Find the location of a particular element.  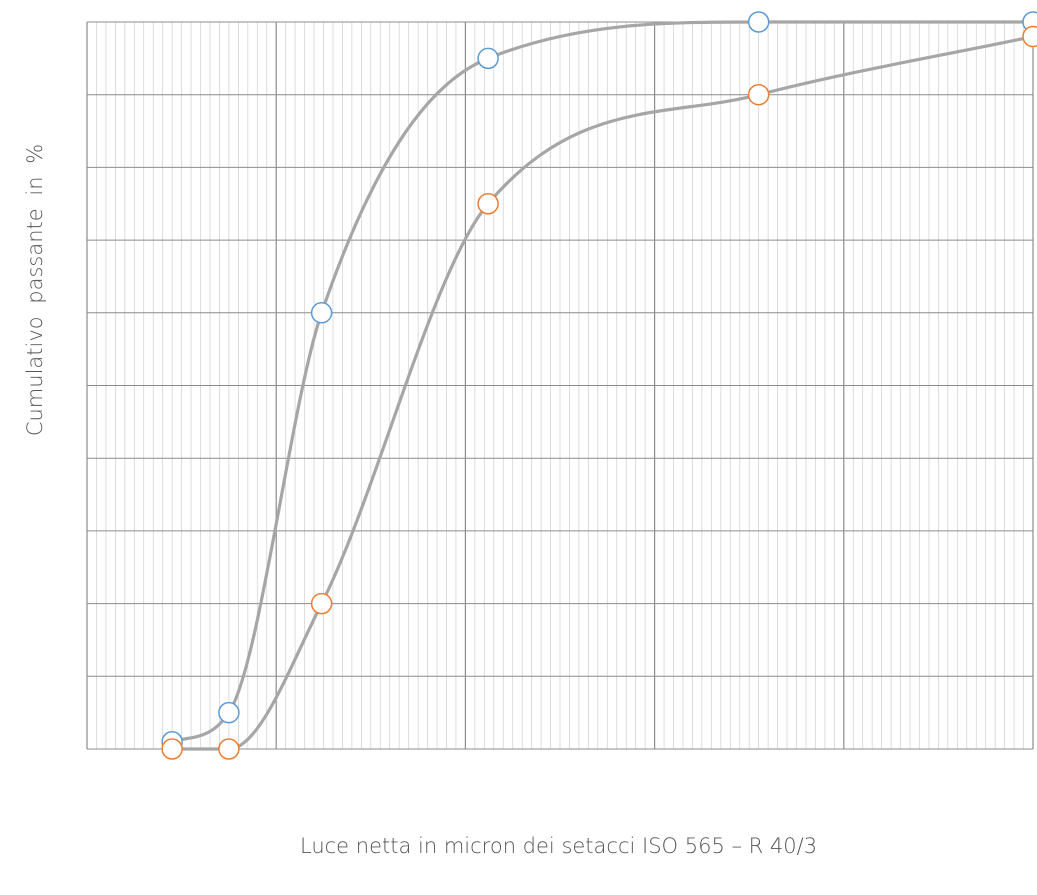

y-axis-label: Cumulativo passante in % is located at coordinates (35, 290).